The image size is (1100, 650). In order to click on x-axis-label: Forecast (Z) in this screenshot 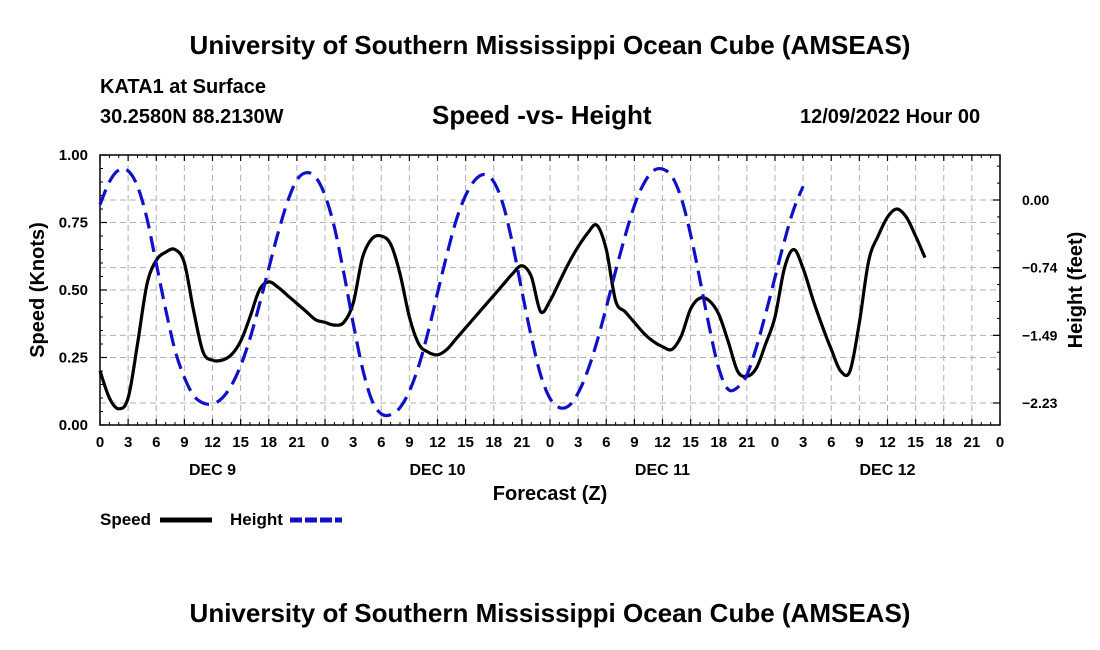, I will do `click(550, 494)`.